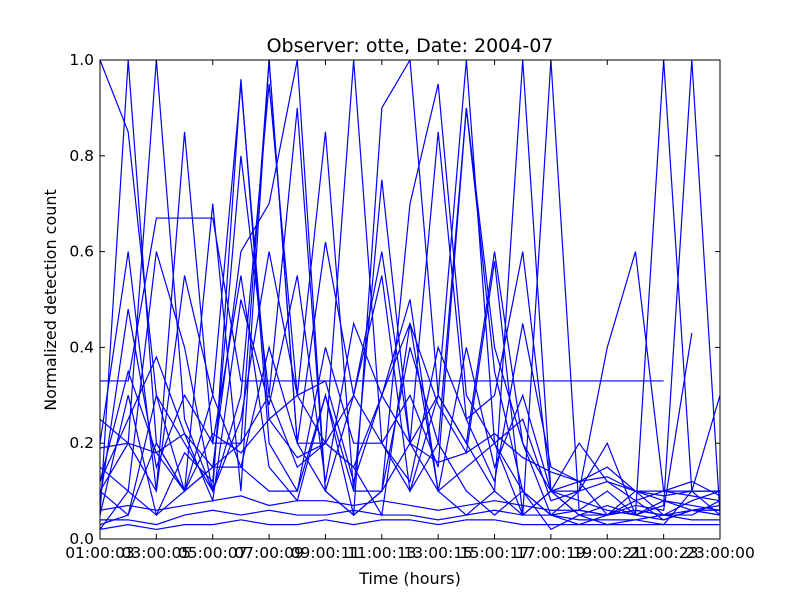 The height and width of the screenshot is (600, 800). Describe the element at coordinates (326, 553) in the screenshot. I see `x-tick-label: 09:00:11` at that location.